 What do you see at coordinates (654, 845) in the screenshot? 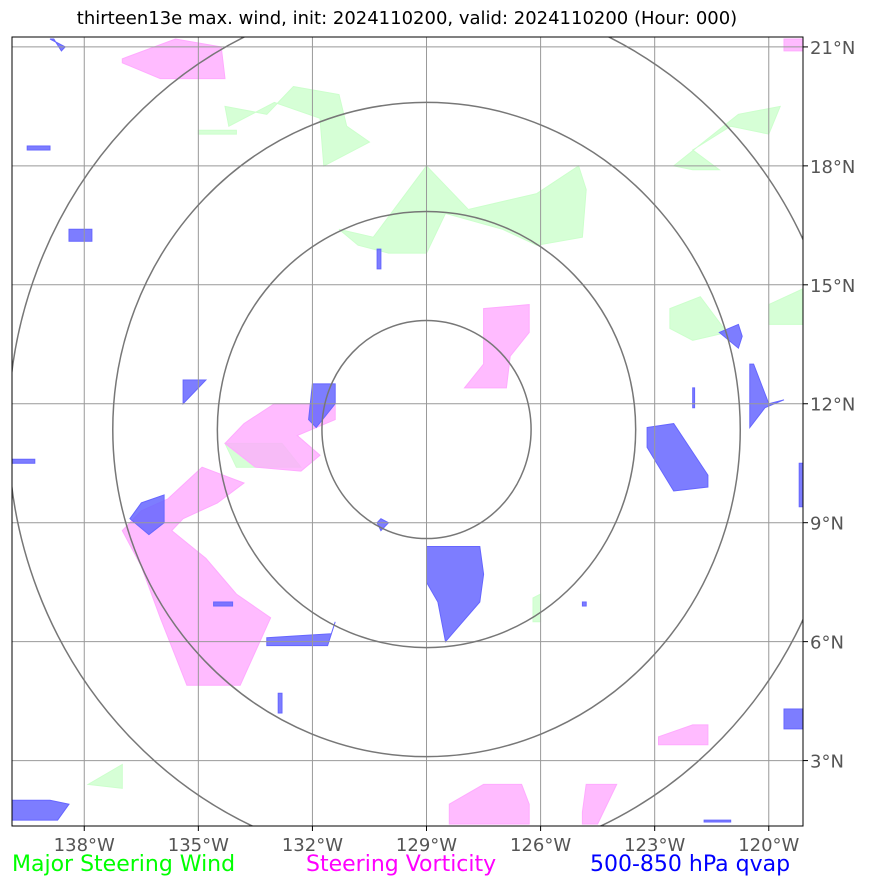
I see `x-tick-label: 123°W` at bounding box center [654, 845].